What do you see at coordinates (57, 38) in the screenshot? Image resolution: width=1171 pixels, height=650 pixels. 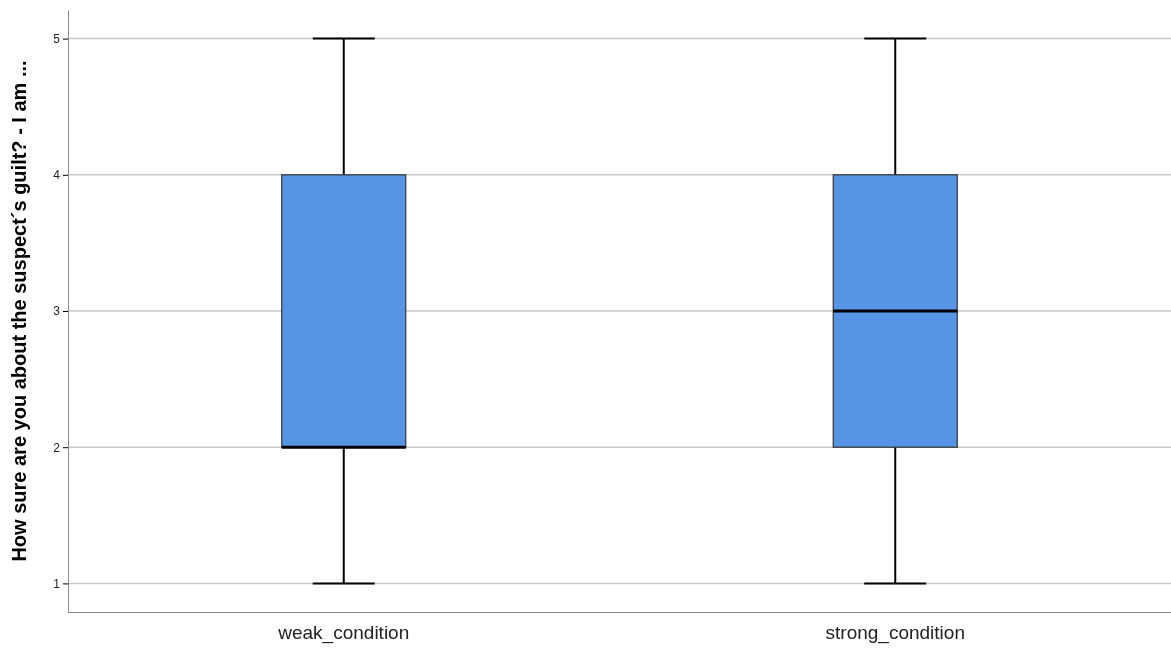 I see `y-tick-label: 5` at bounding box center [57, 38].